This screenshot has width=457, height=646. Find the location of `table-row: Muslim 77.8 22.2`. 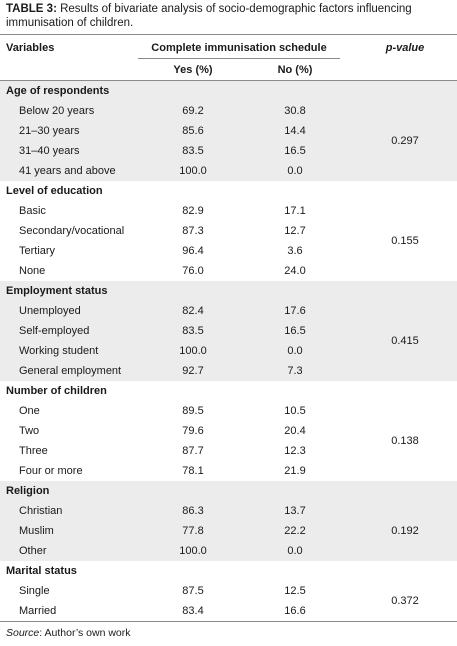

table-row: Muslim 77.8 22.2 is located at coordinates (228, 531).